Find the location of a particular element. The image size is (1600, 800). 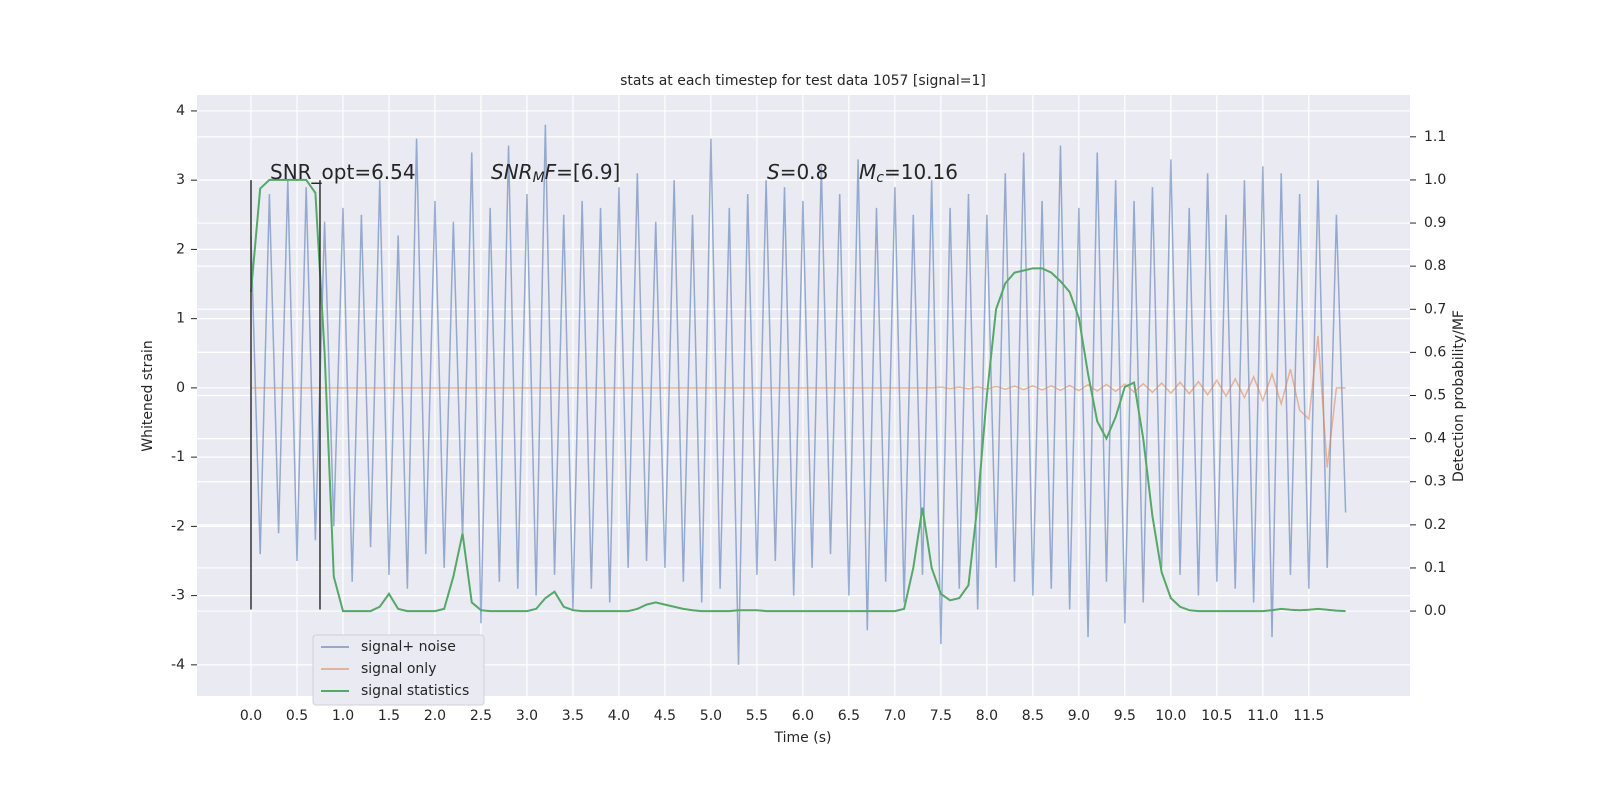

x-tick-label: 9.0 is located at coordinates (1079, 716).